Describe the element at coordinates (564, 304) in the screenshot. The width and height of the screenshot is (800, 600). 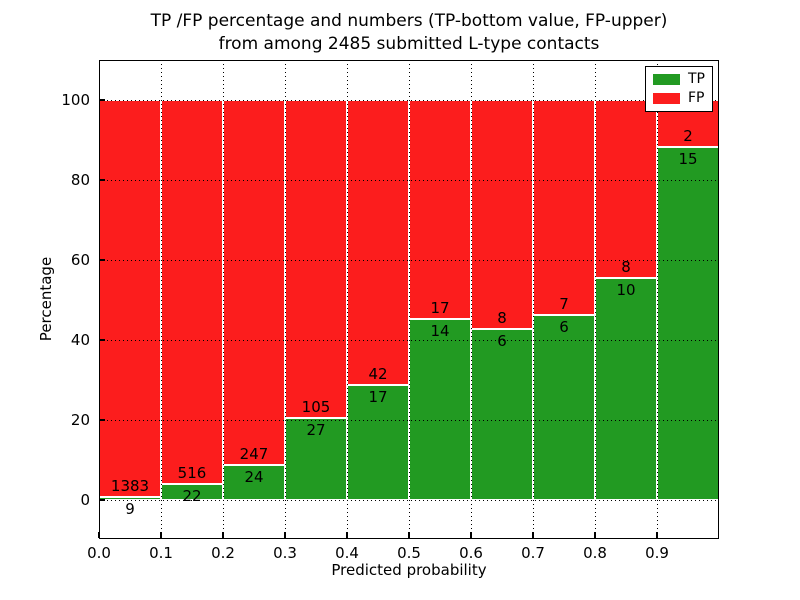
I see `fp-count-label: 7` at that location.